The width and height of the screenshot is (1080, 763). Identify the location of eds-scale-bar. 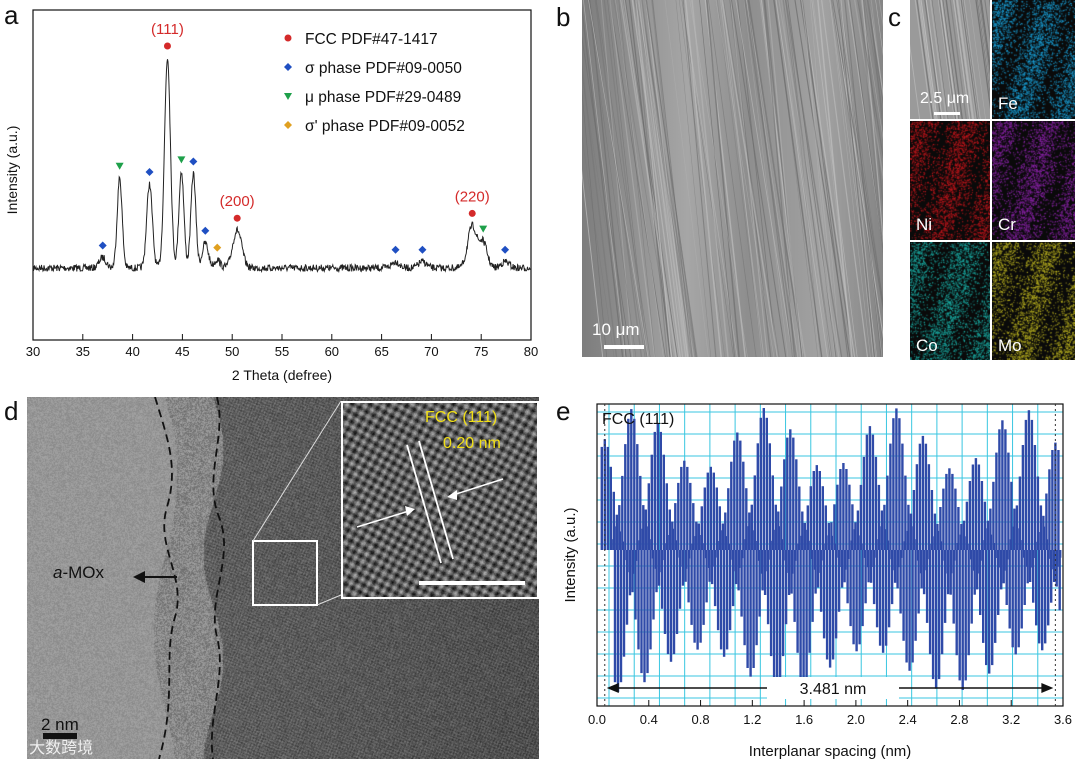
(947, 113).